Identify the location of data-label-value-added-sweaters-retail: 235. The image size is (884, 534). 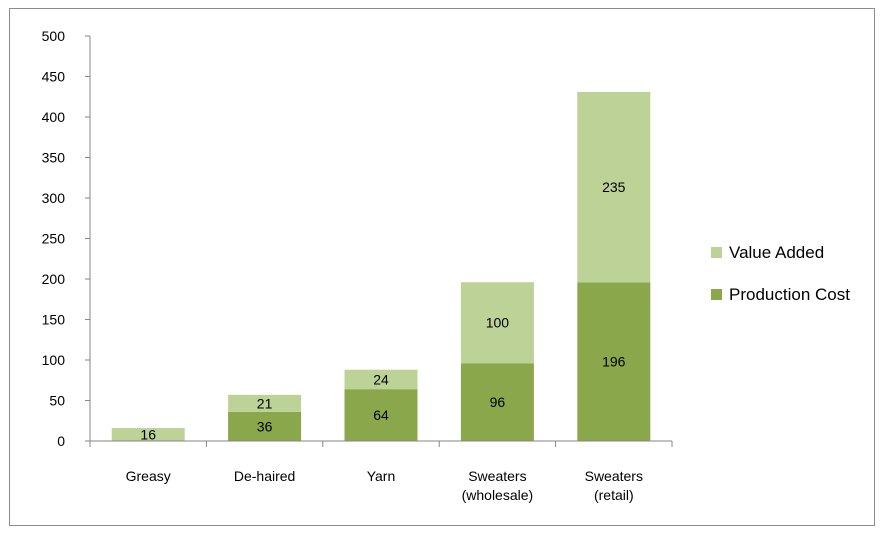
(614, 187).